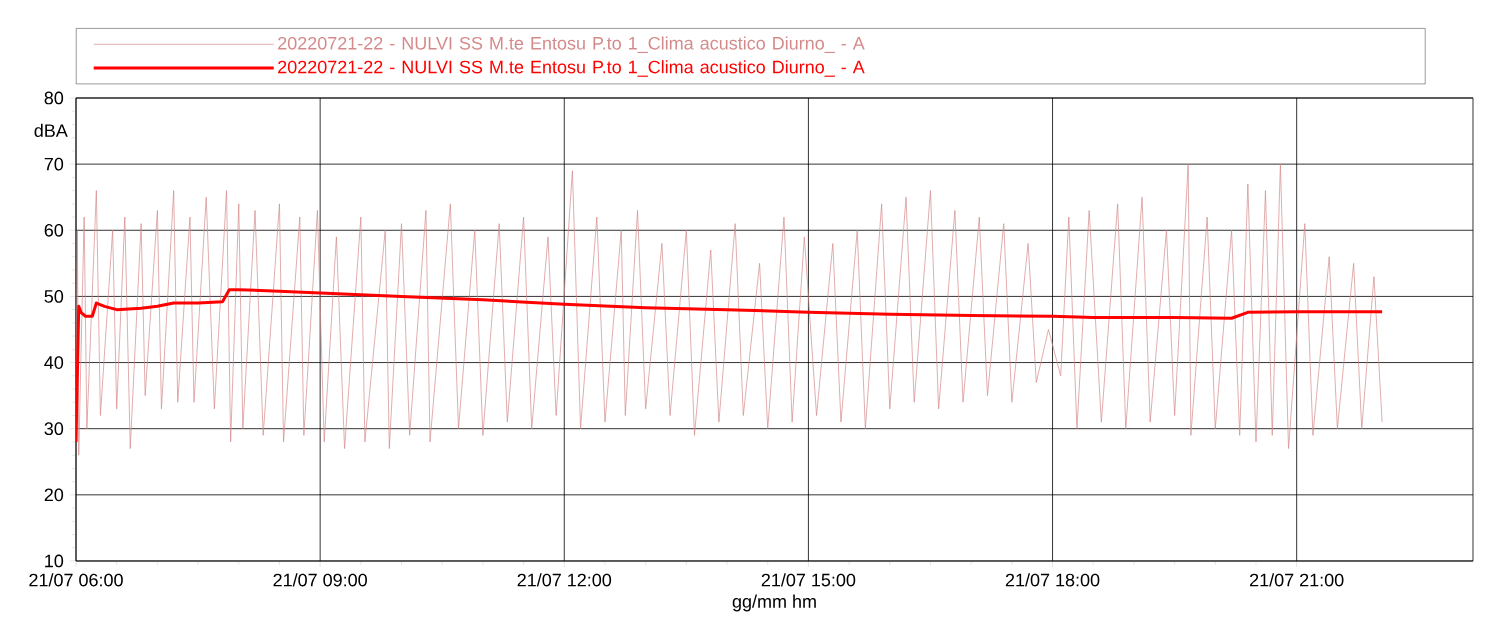 The image size is (1491, 639). I want to click on y-tick-label: 60, so click(54, 230).